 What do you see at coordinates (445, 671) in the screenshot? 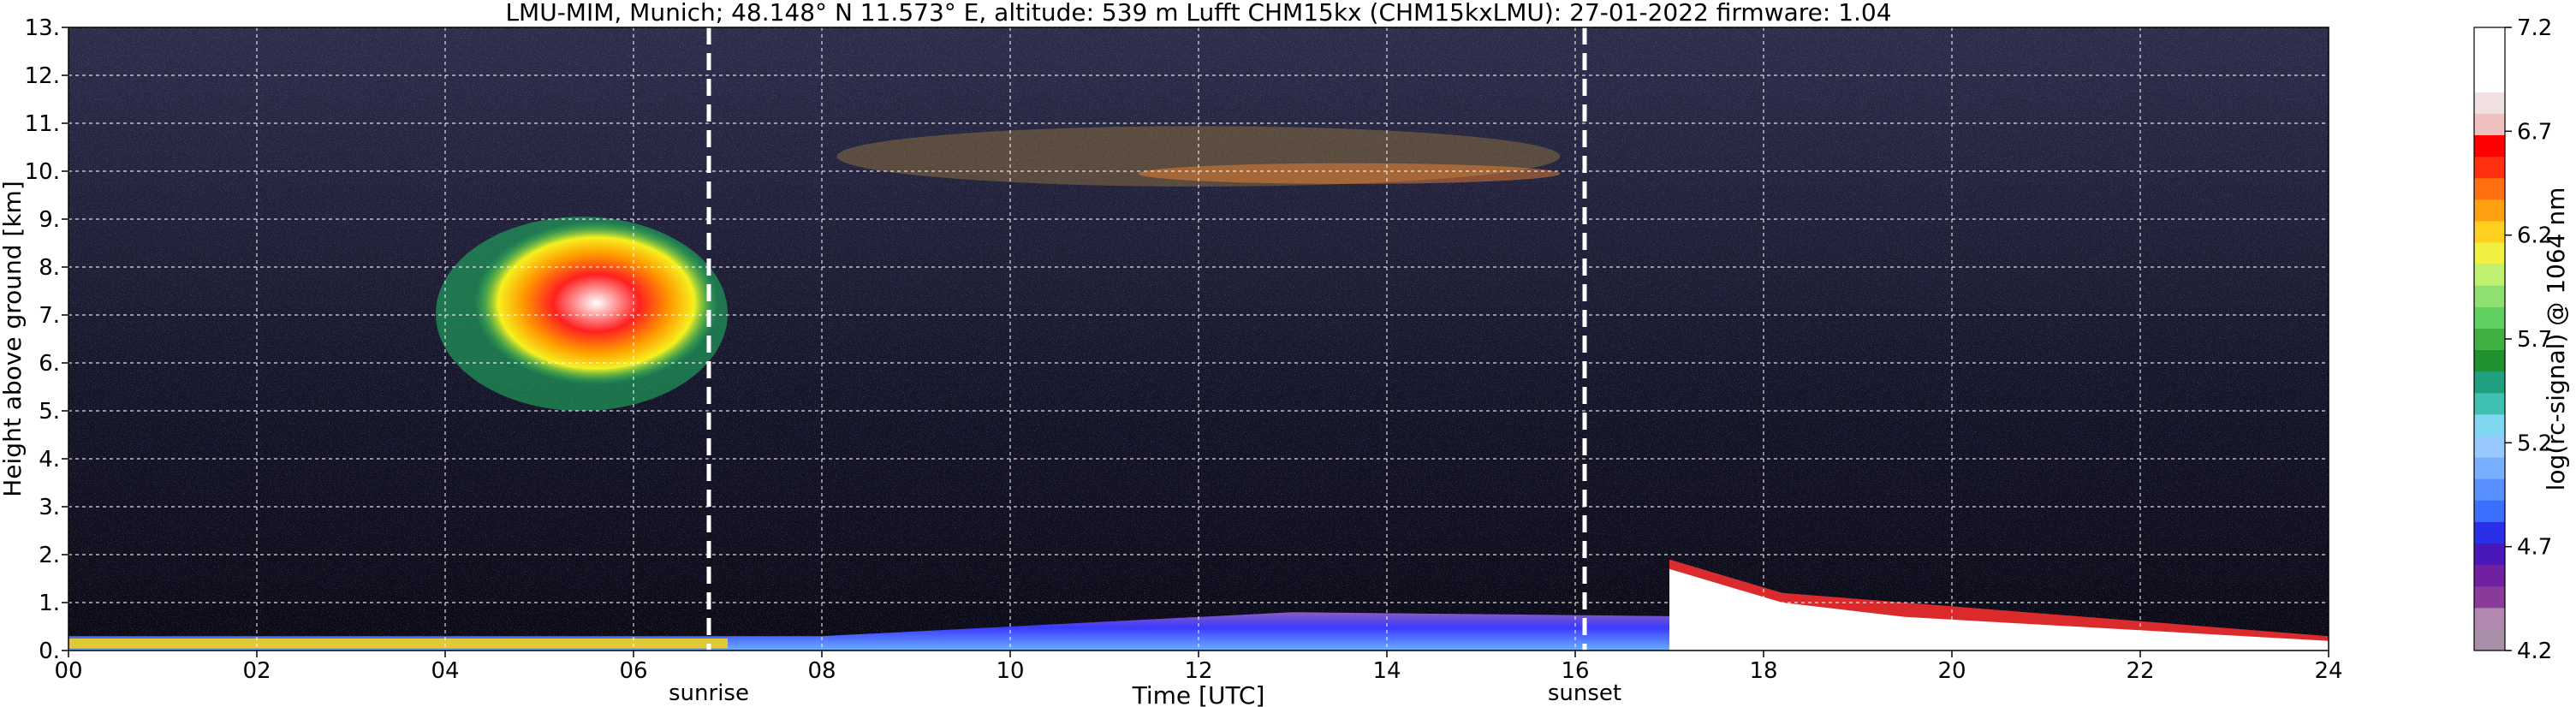
I see `x-tick-label: 04` at bounding box center [445, 671].